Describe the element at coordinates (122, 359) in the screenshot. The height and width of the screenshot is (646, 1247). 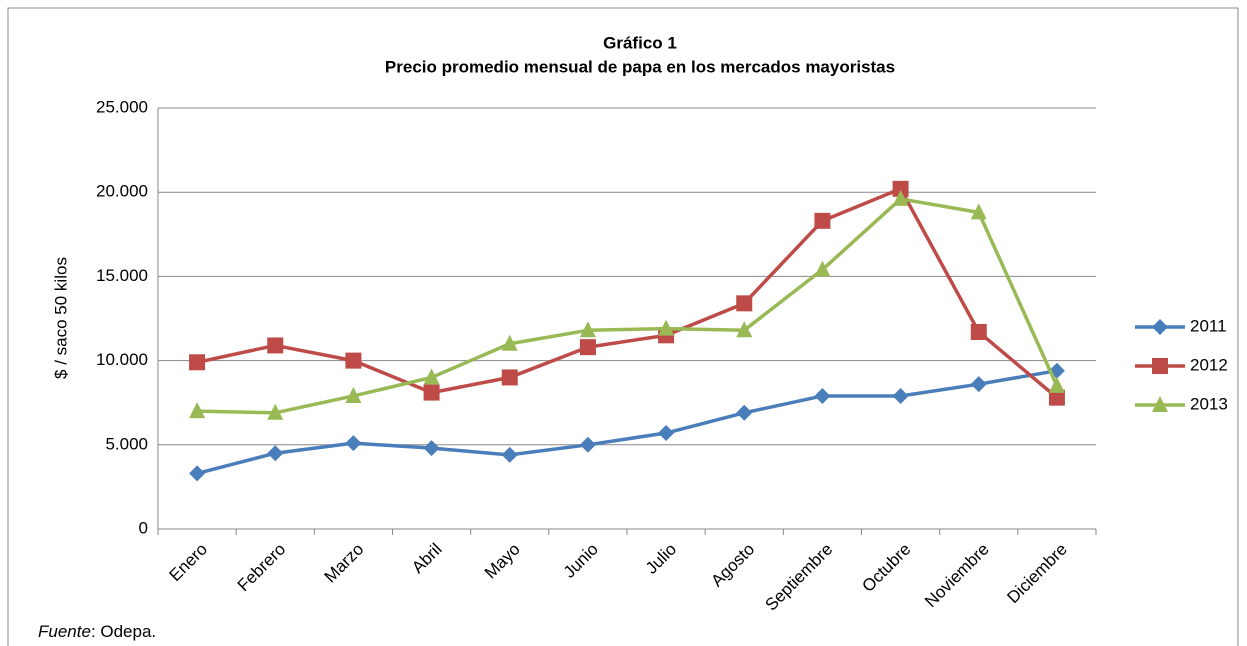
I see `y-tick-label: 10.000` at that location.